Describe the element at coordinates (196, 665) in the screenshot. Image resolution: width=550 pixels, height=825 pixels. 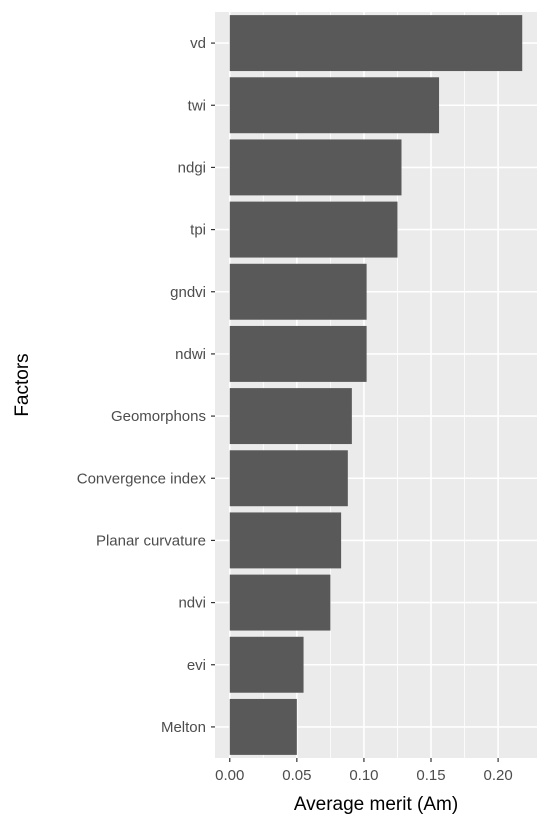
I see `y-tick-label: evi` at that location.